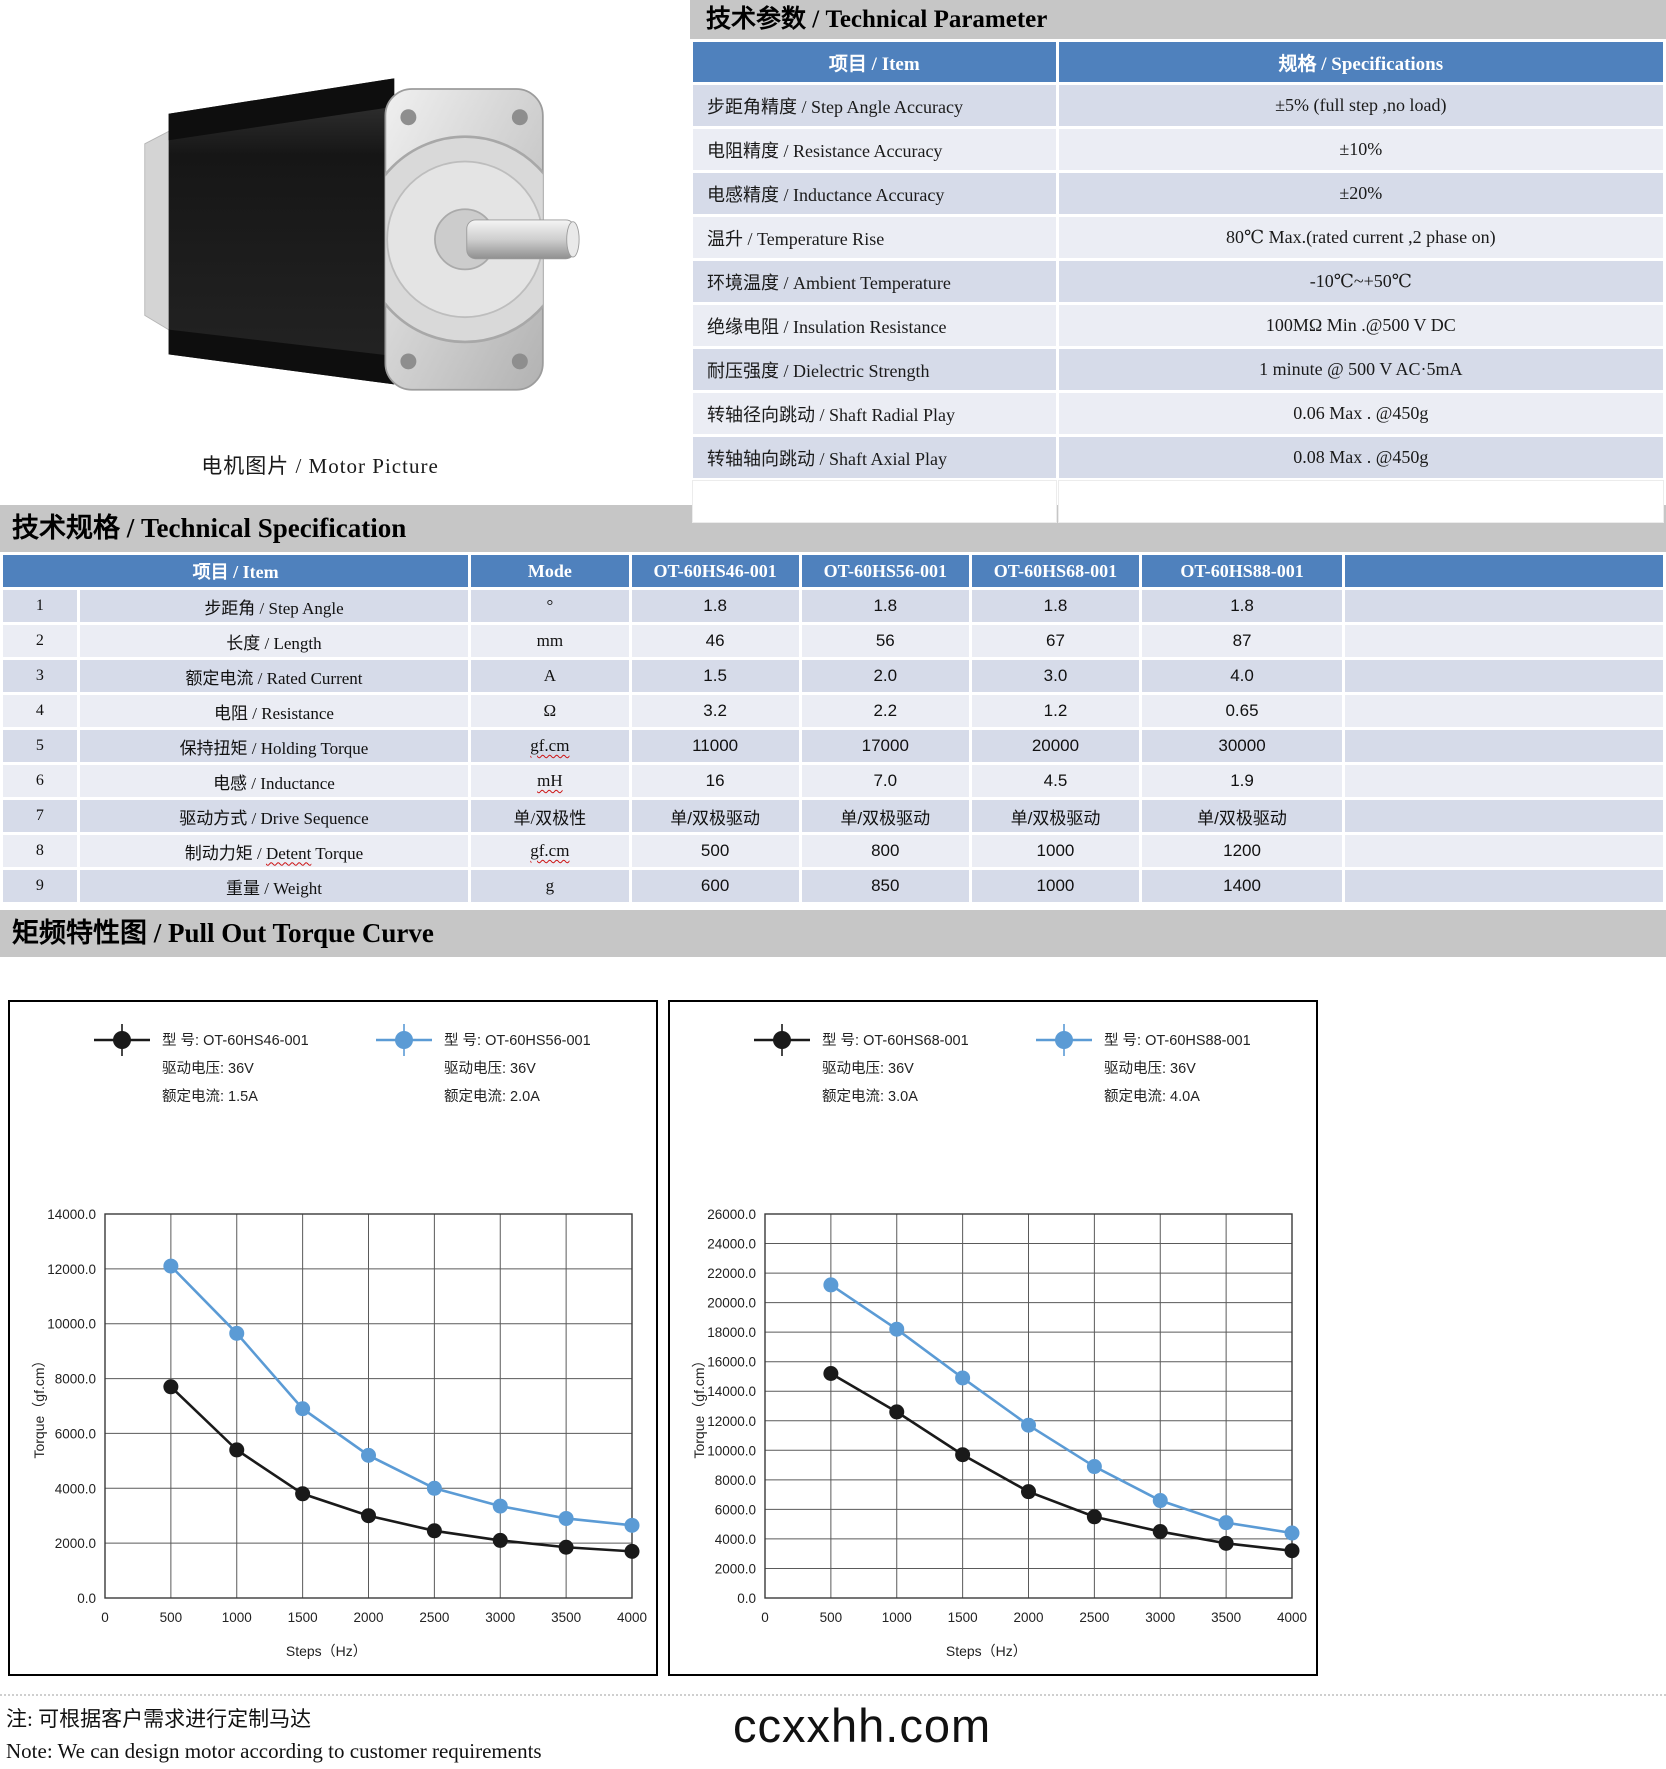 The width and height of the screenshot is (1666, 1769). I want to click on param-row, so click(1178, 501).